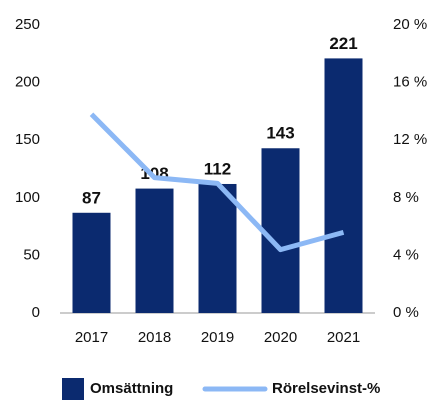  Describe the element at coordinates (410, 82) in the screenshot. I see `y2-tick-label: 16 %` at that location.